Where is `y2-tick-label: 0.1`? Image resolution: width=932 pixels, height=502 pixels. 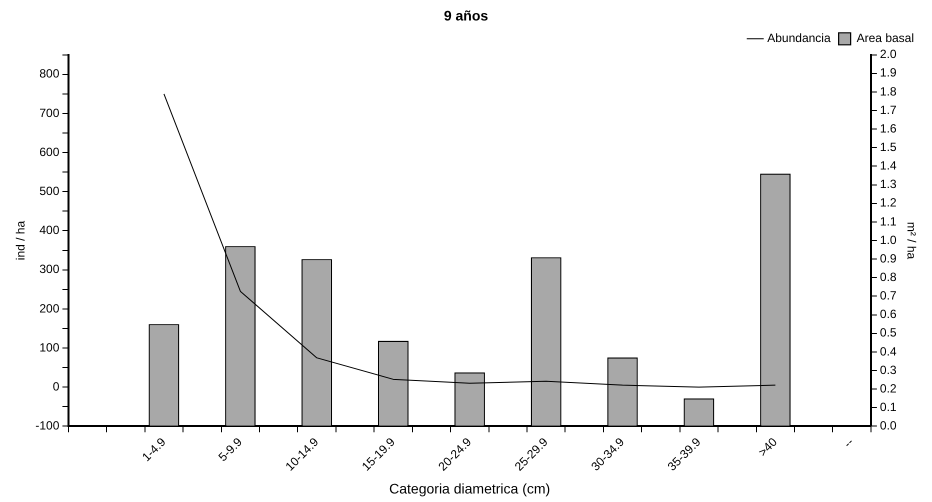
y2-tick-label: 0.1 is located at coordinates (888, 407).